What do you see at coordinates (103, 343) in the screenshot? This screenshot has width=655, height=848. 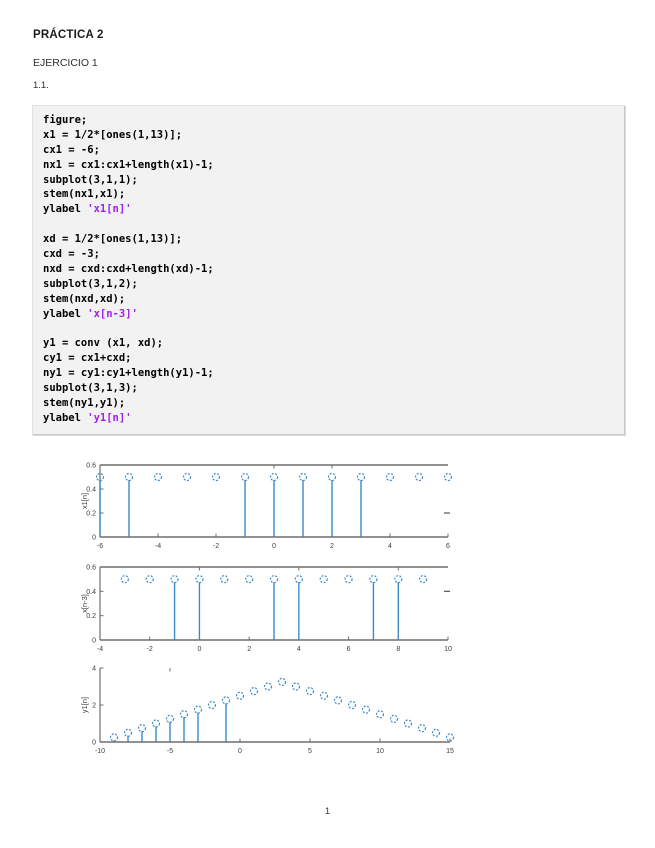 I see `code-line: y1 = conv (x1, xd);` at bounding box center [103, 343].